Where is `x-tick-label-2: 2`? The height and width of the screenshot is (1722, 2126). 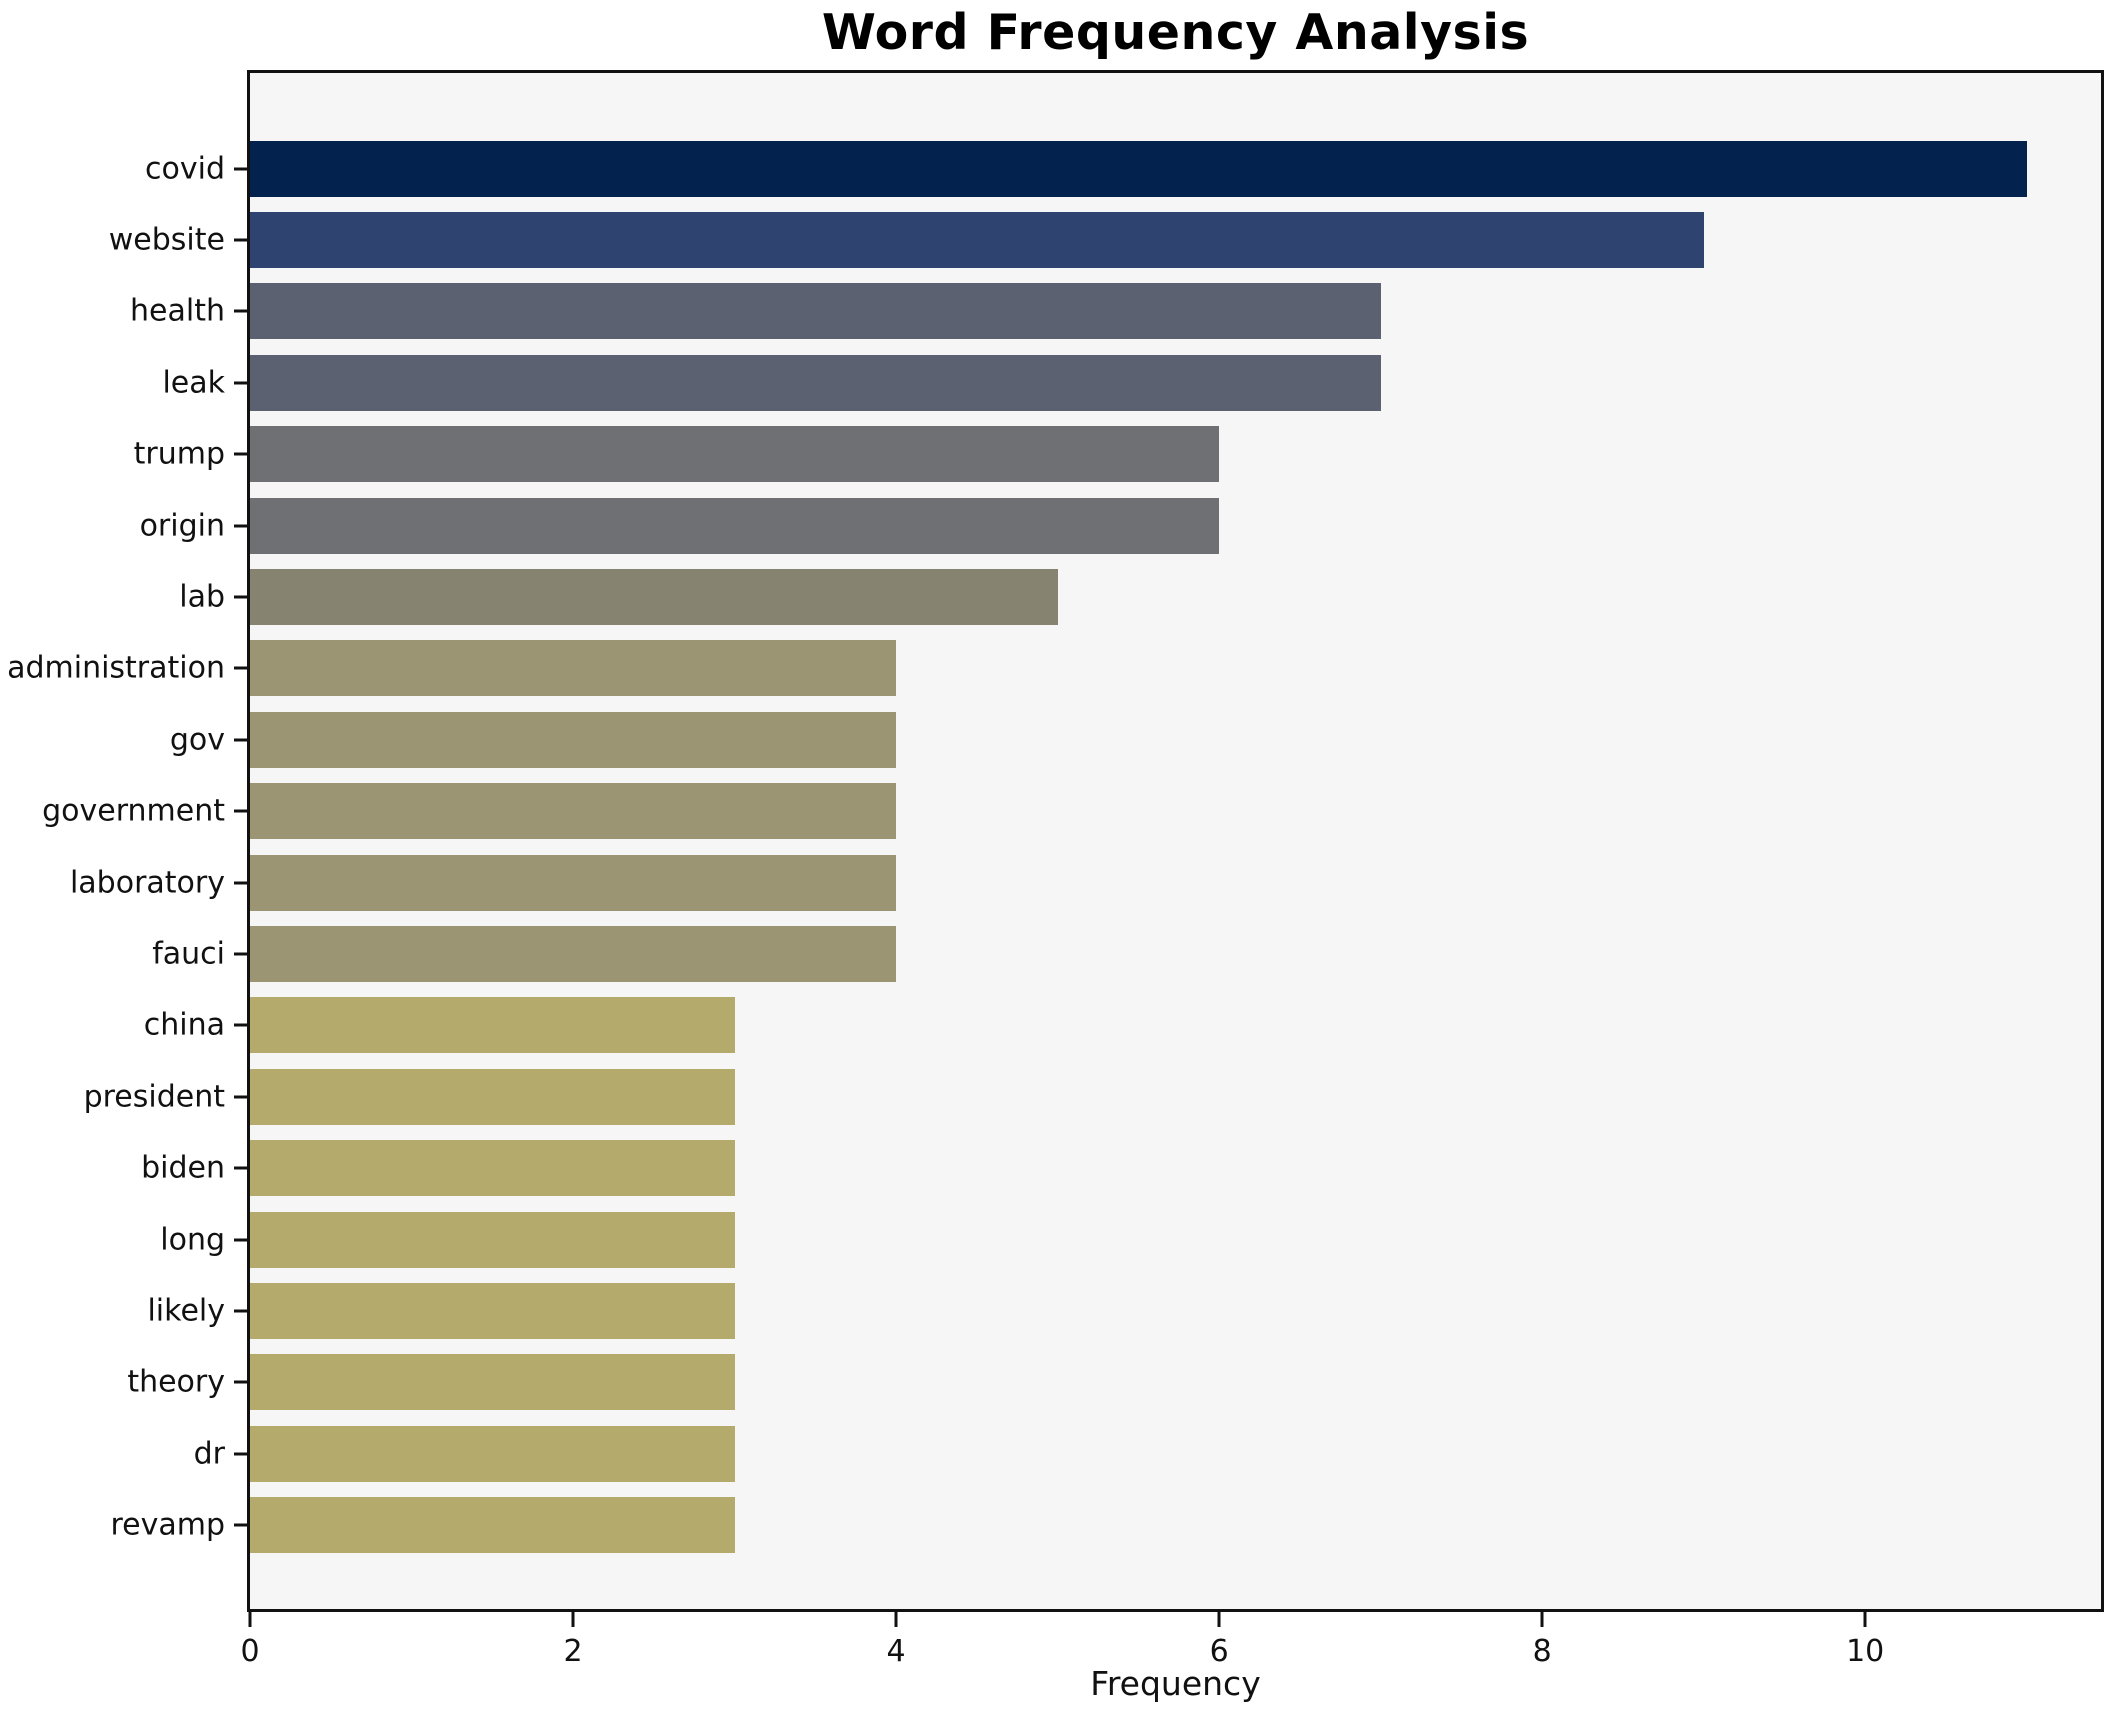
x-tick-label-2: 2 is located at coordinates (573, 1651).